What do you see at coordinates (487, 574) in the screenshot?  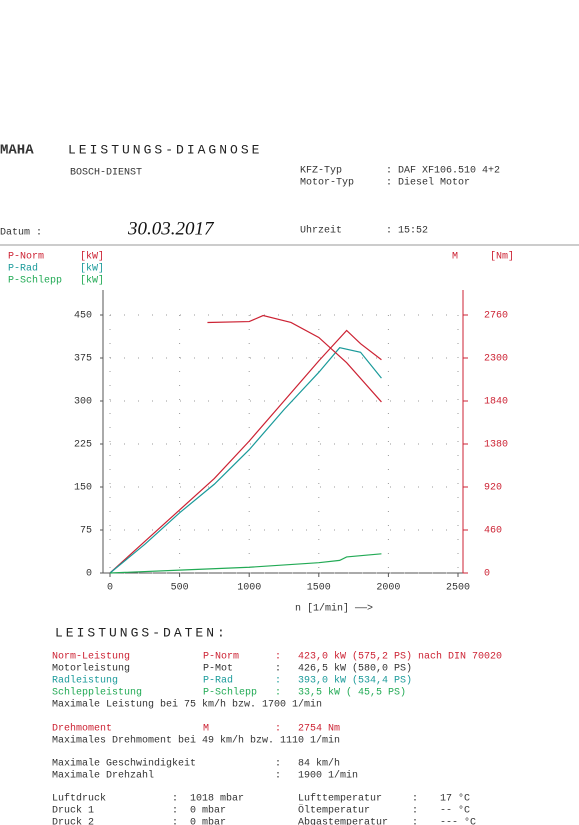 I see `y2-tick-label: 0` at bounding box center [487, 574].